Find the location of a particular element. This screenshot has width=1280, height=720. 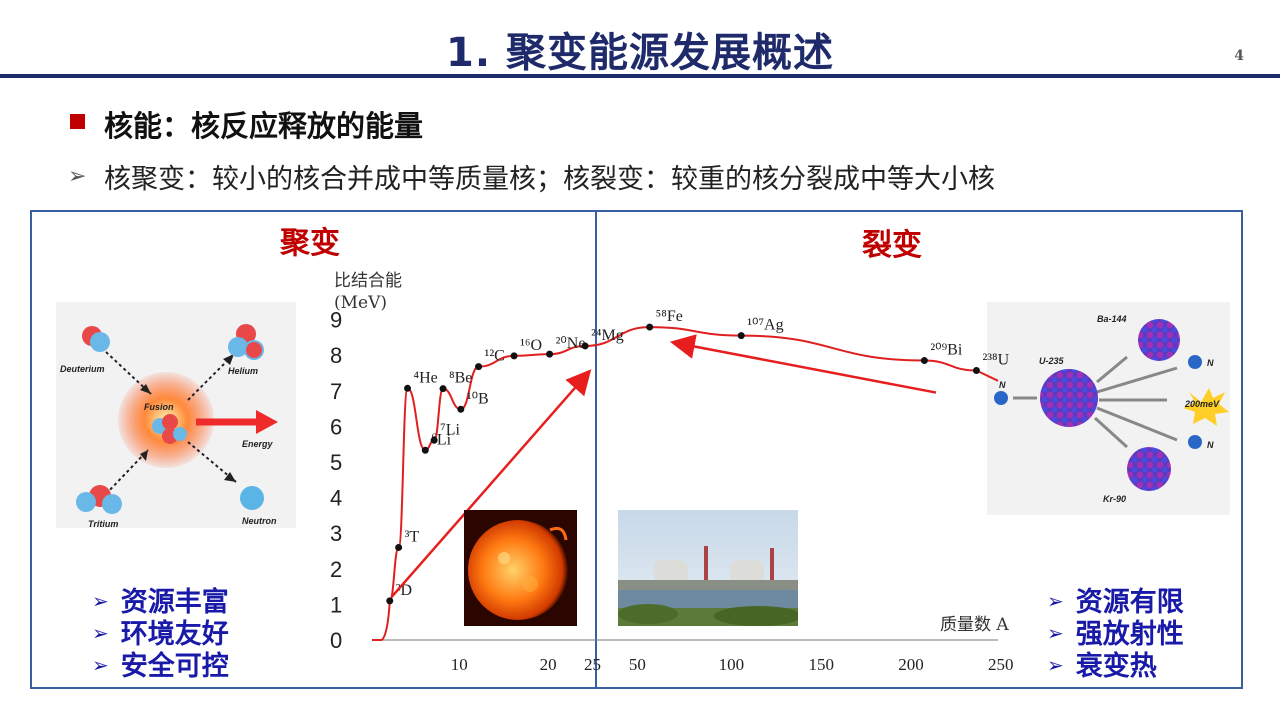

y-tick-label: 1 is located at coordinates (336, 604).